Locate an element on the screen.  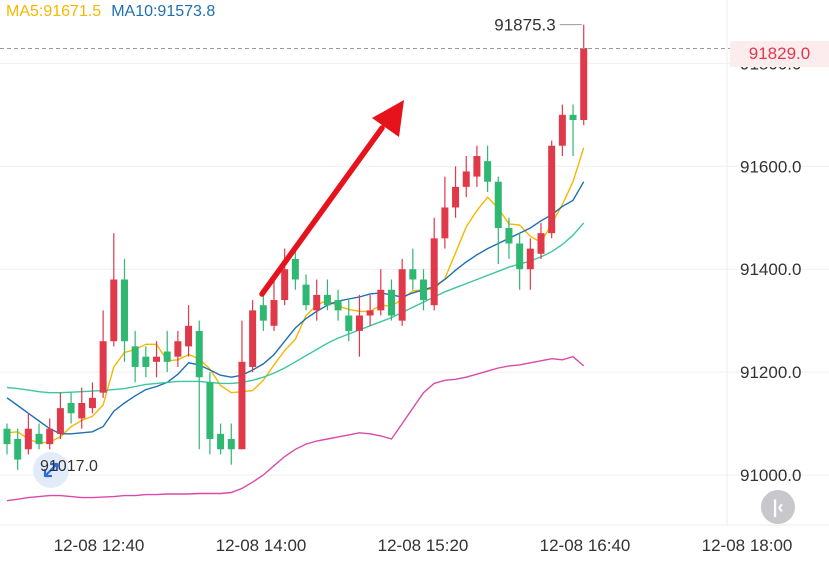
trend-arrow-head is located at coordinates (388, 118).